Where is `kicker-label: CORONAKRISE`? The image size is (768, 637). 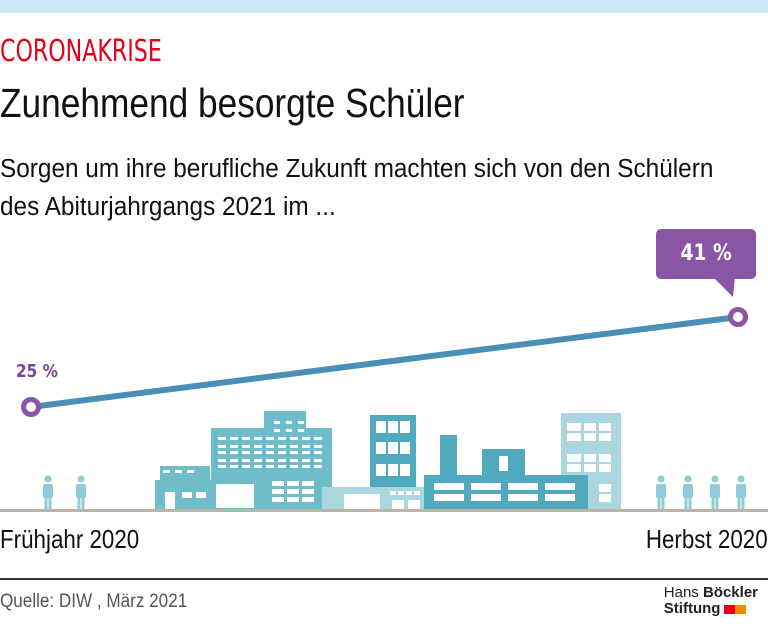
kicker-label: CORONAKRISE is located at coordinates (81, 51).